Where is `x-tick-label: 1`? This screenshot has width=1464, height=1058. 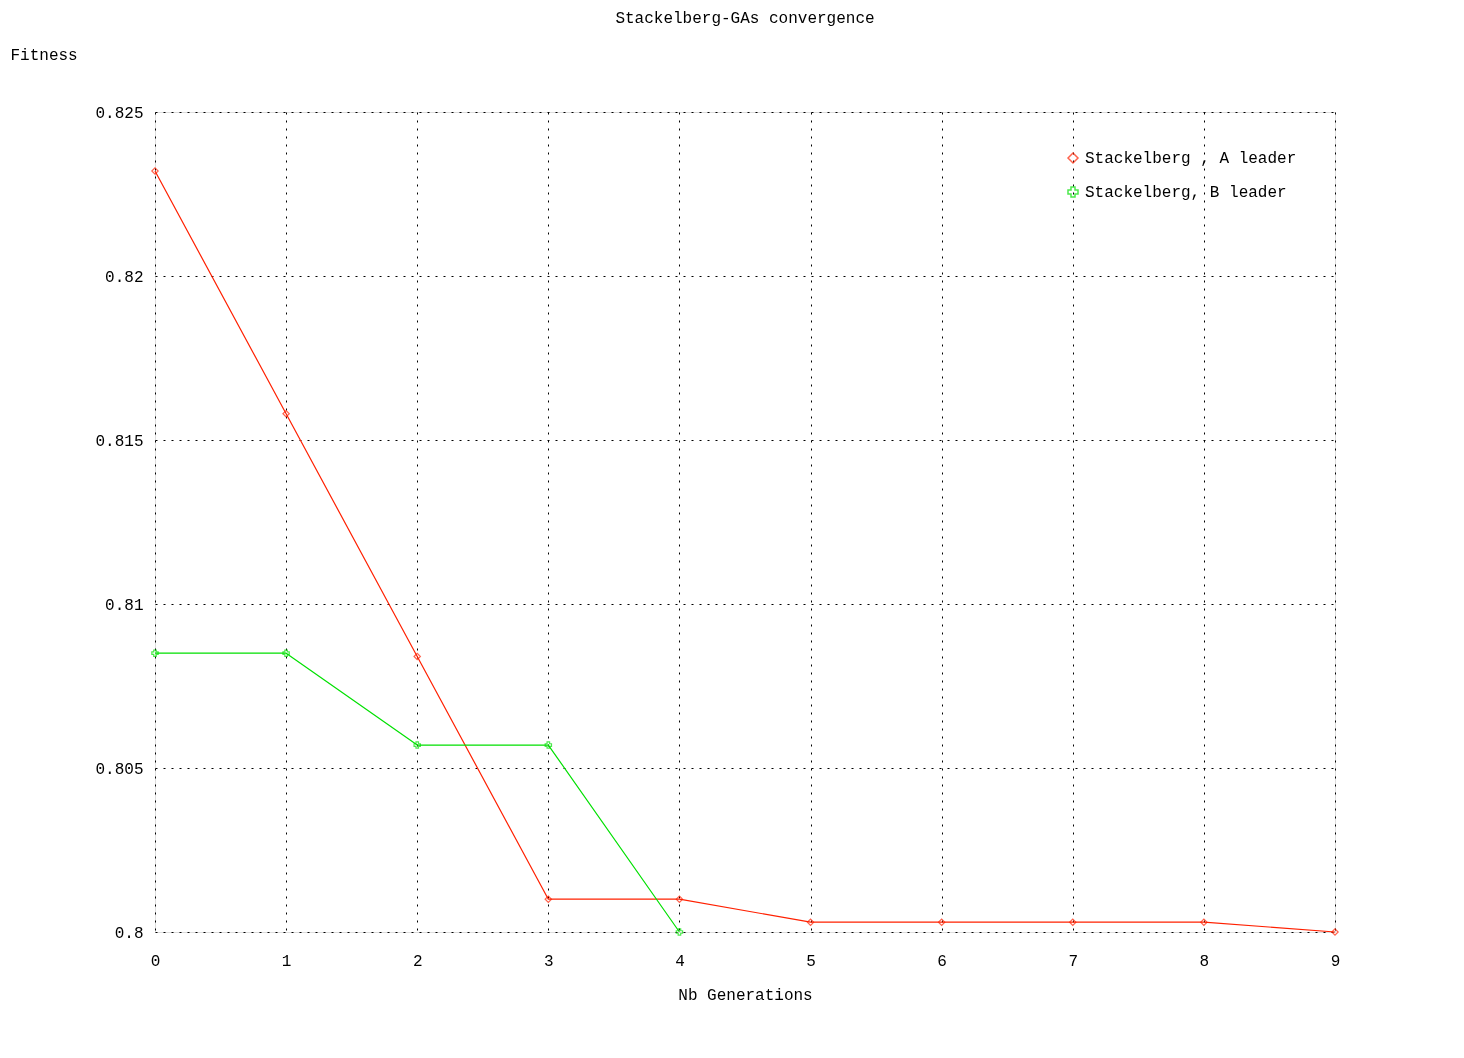
x-tick-label: 1 is located at coordinates (286, 961).